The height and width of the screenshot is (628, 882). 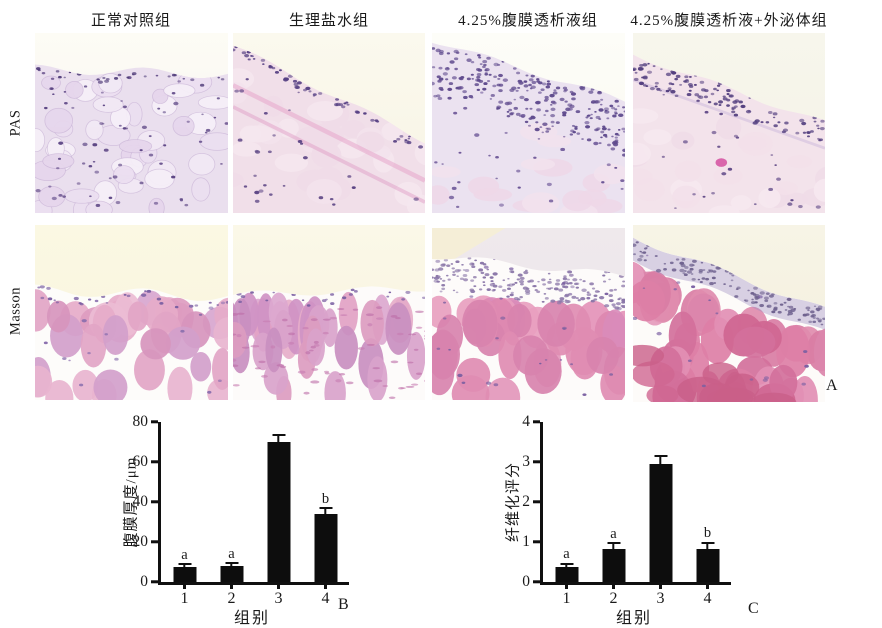 I want to click on y-tick-label: 20, so click(x=140, y=541).